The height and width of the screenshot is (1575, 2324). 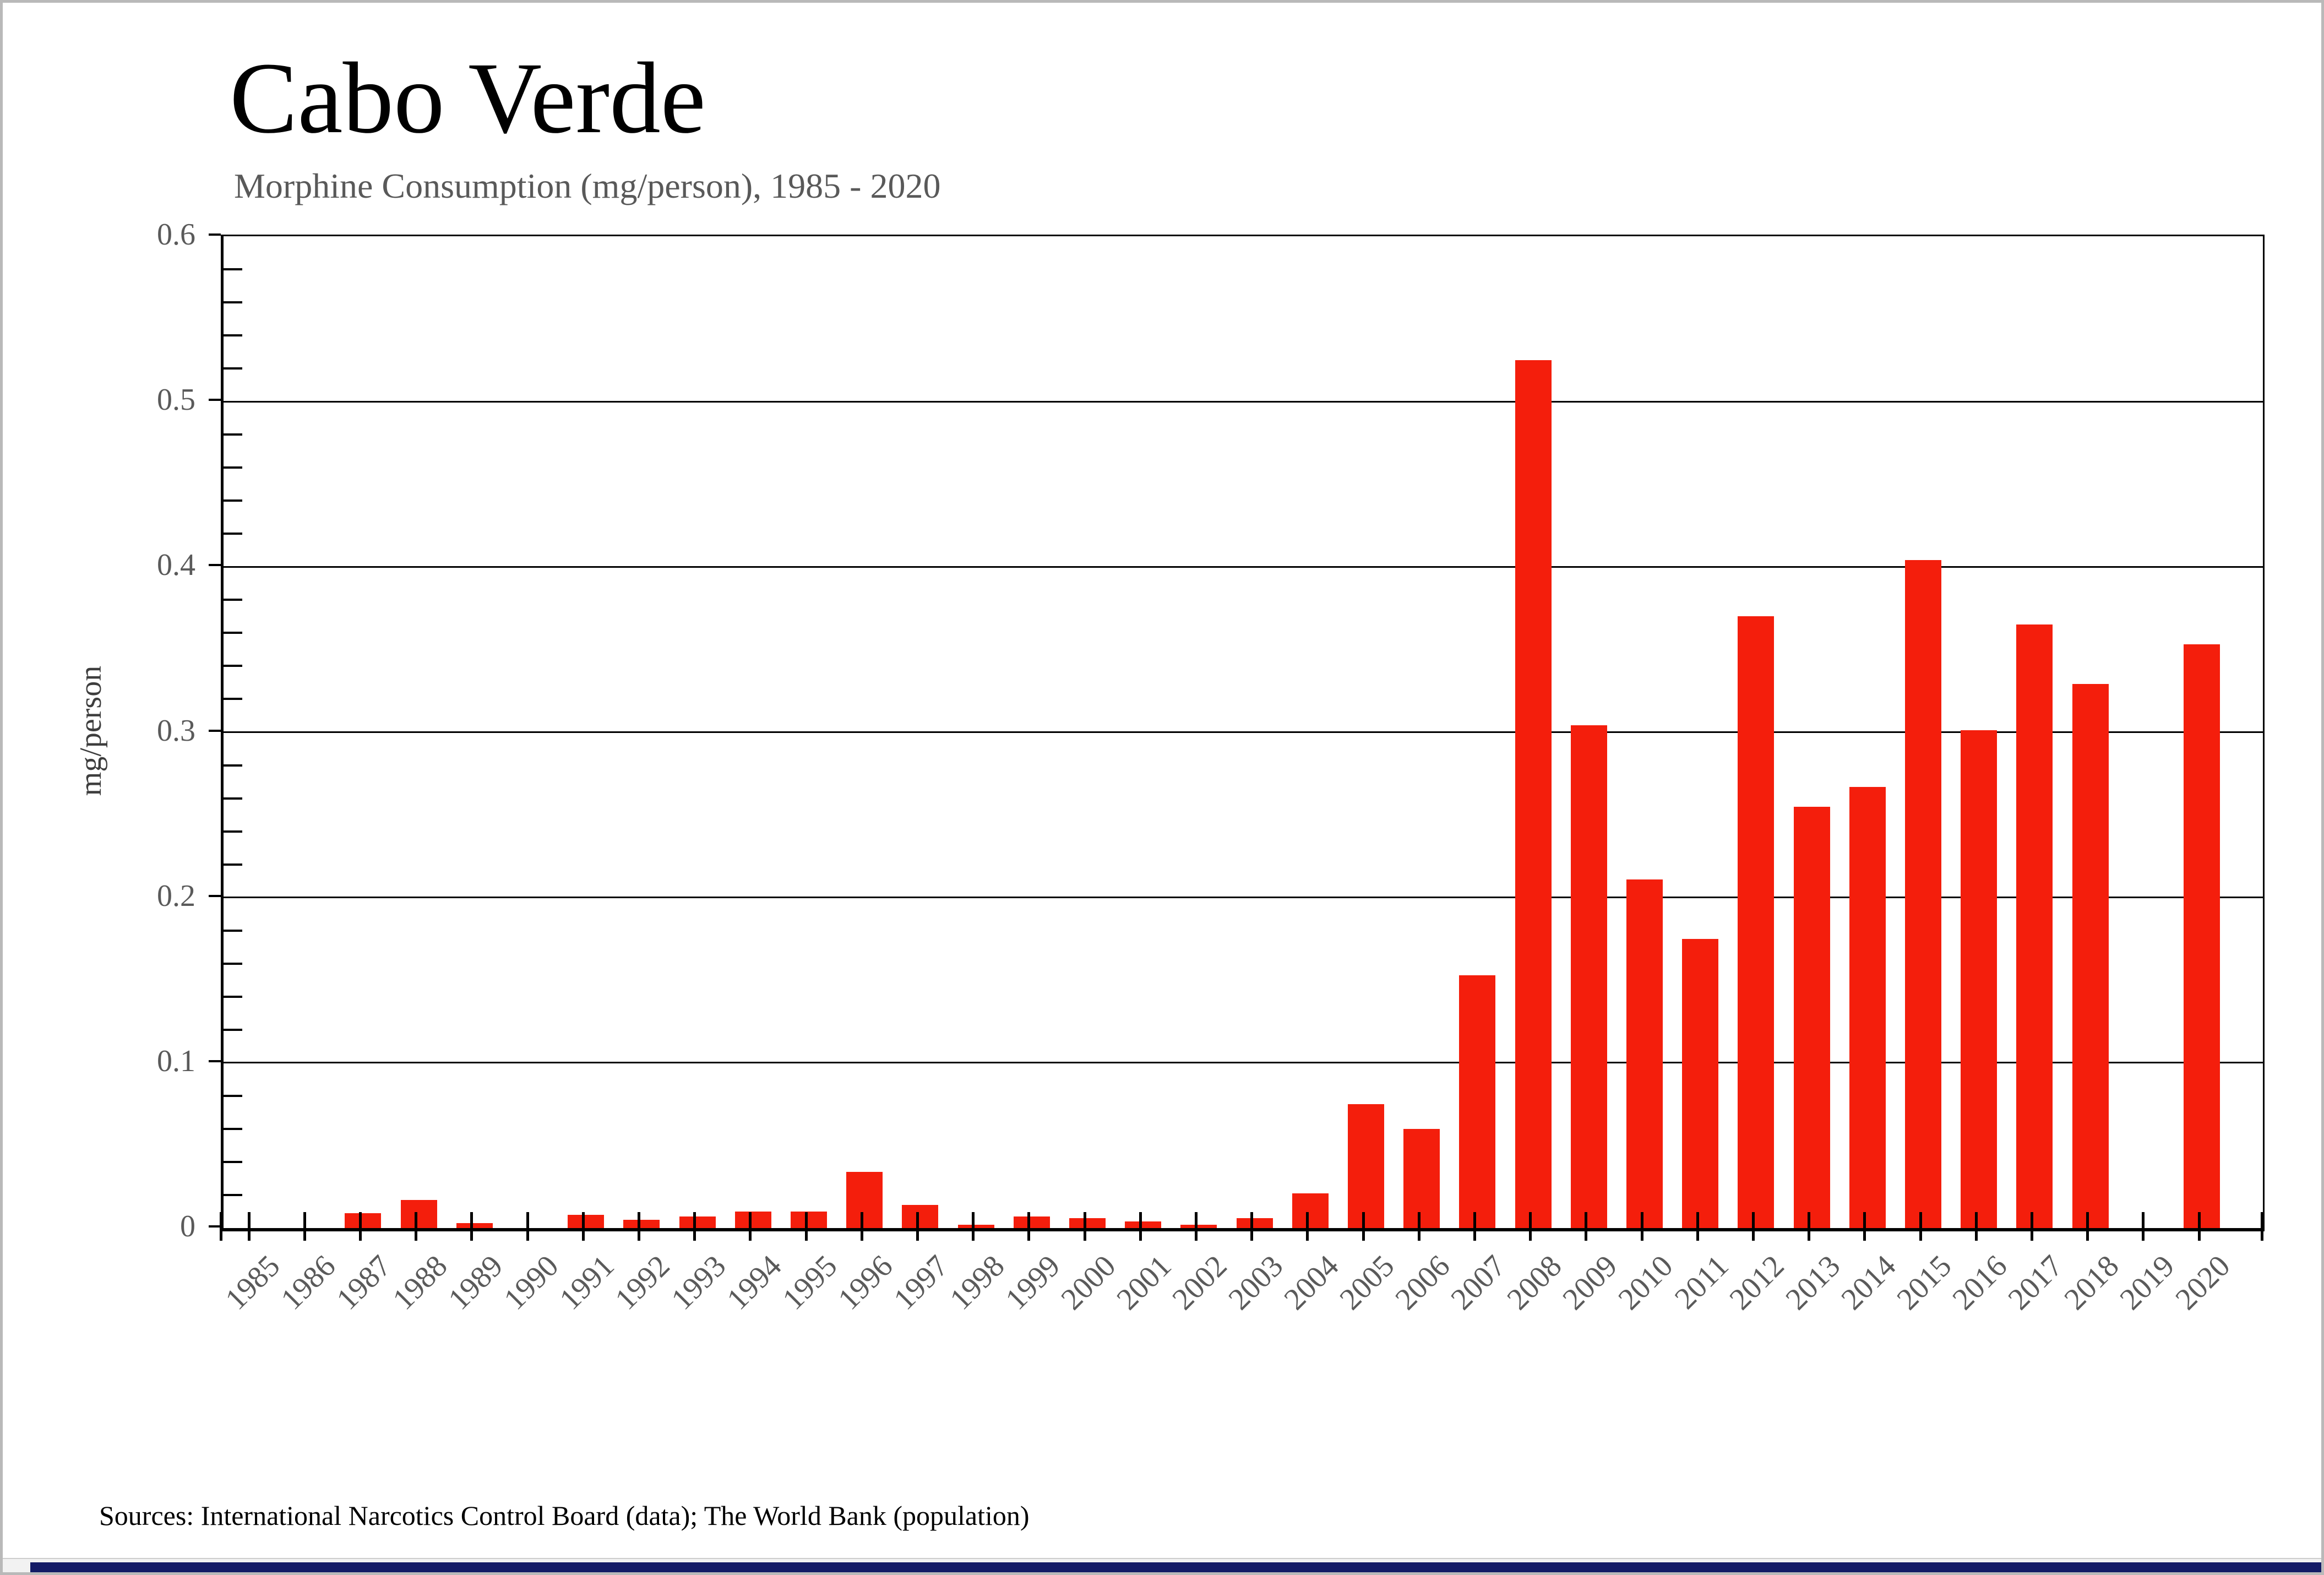 I want to click on bar-1989, so click(x=474, y=1225).